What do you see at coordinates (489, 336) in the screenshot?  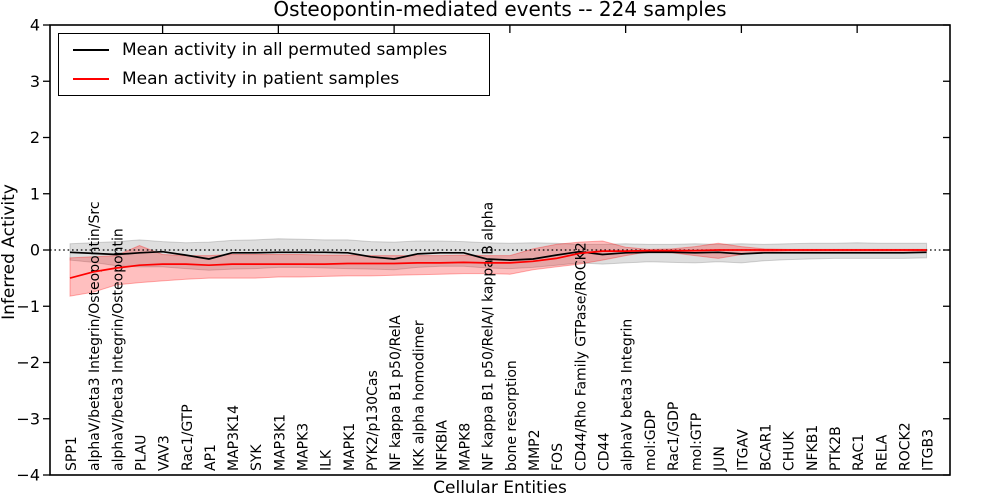 I see `x-tick-label: NF kappa B1 p50/RelA/I kappa B alpha` at bounding box center [489, 336].